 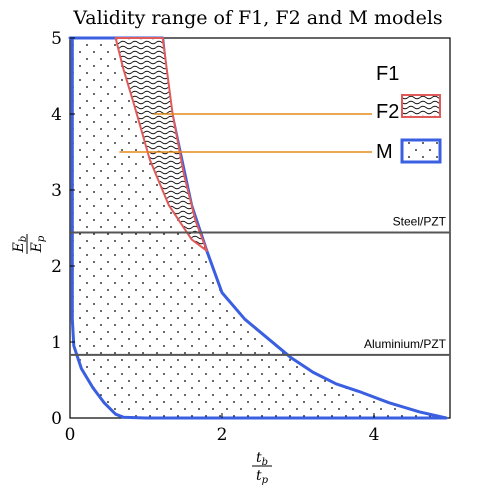 I want to click on chart-title: Validity range of F1, F2 and M models, so click(x=257, y=18).